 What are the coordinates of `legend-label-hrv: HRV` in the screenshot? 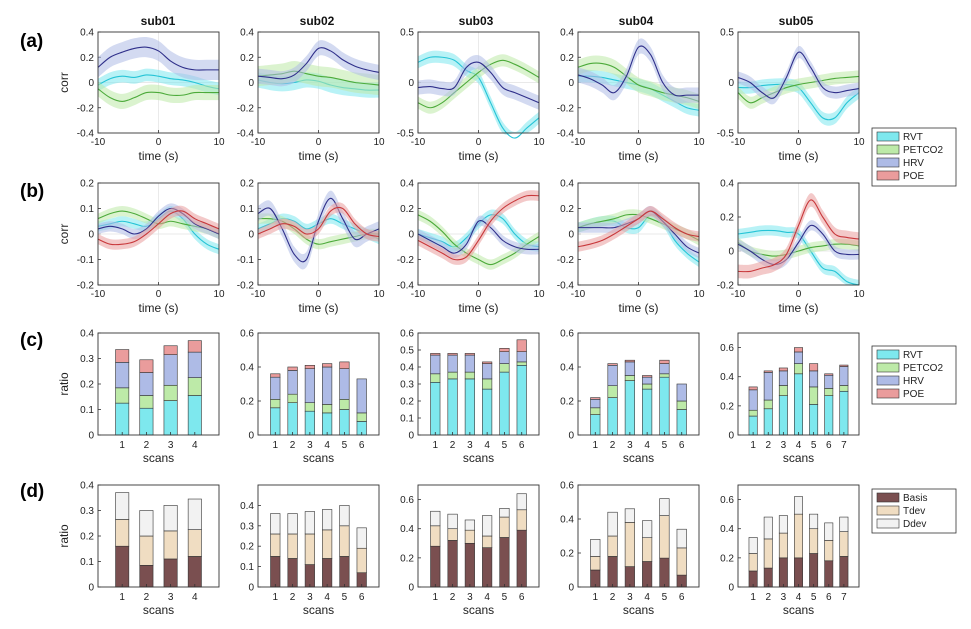 It's located at (913, 163).